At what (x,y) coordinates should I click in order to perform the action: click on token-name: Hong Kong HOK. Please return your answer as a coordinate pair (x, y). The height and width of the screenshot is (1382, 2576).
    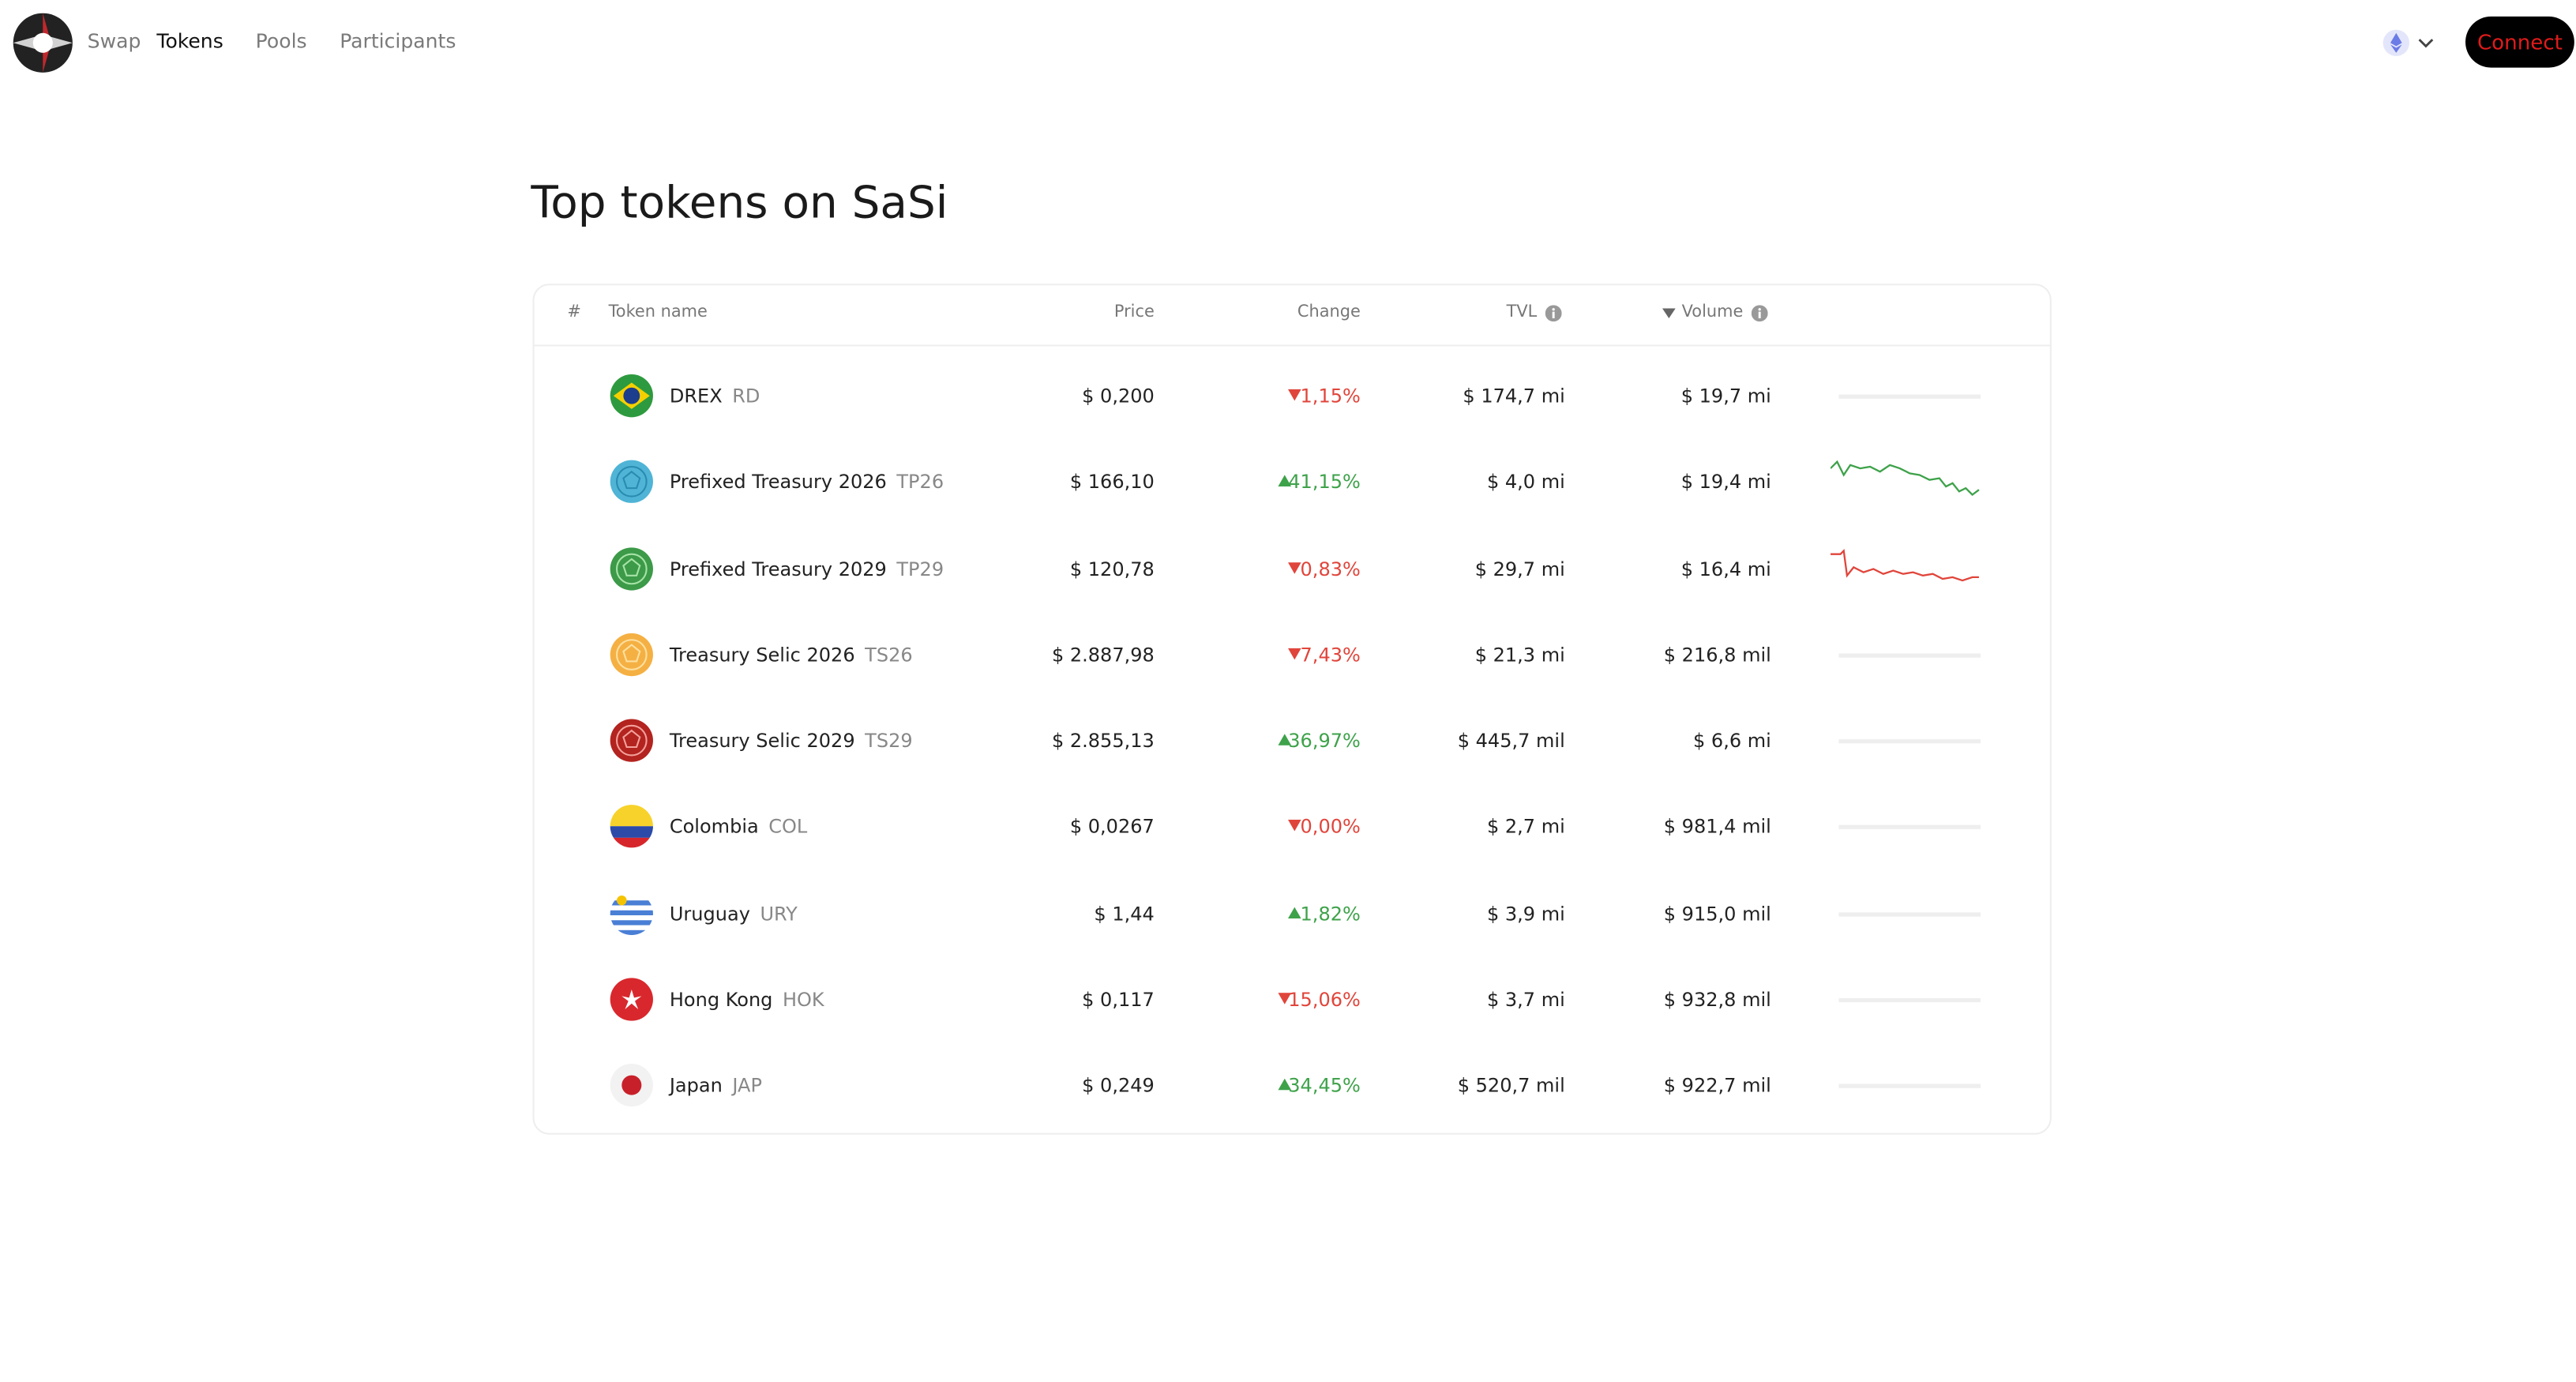
    Looking at the image, I should click on (747, 998).